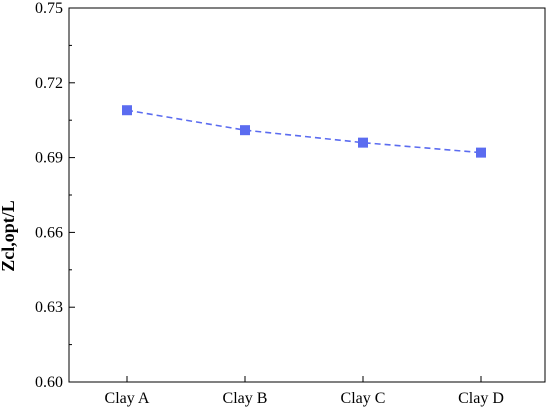 The width and height of the screenshot is (550, 408). What do you see at coordinates (49, 307) in the screenshot?
I see `y-tick-label: 0.63` at bounding box center [49, 307].